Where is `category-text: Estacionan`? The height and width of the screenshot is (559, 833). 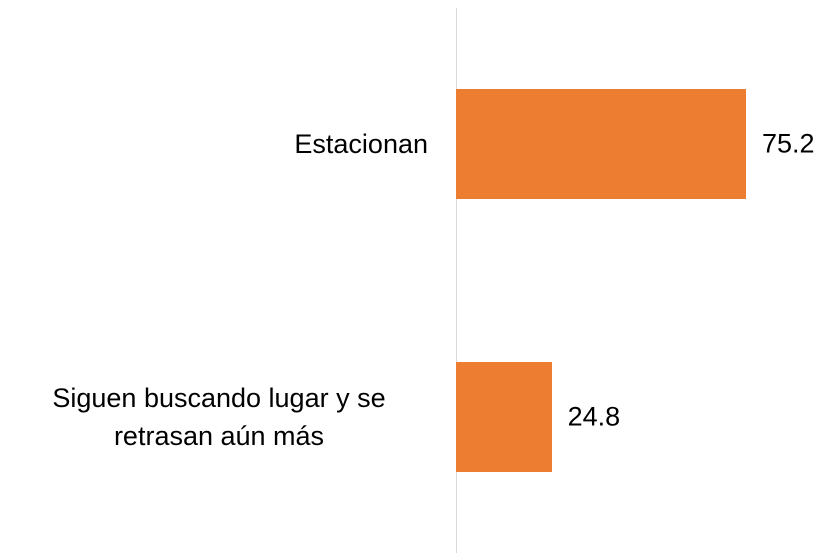
category-text: Estacionan is located at coordinates (361, 144).